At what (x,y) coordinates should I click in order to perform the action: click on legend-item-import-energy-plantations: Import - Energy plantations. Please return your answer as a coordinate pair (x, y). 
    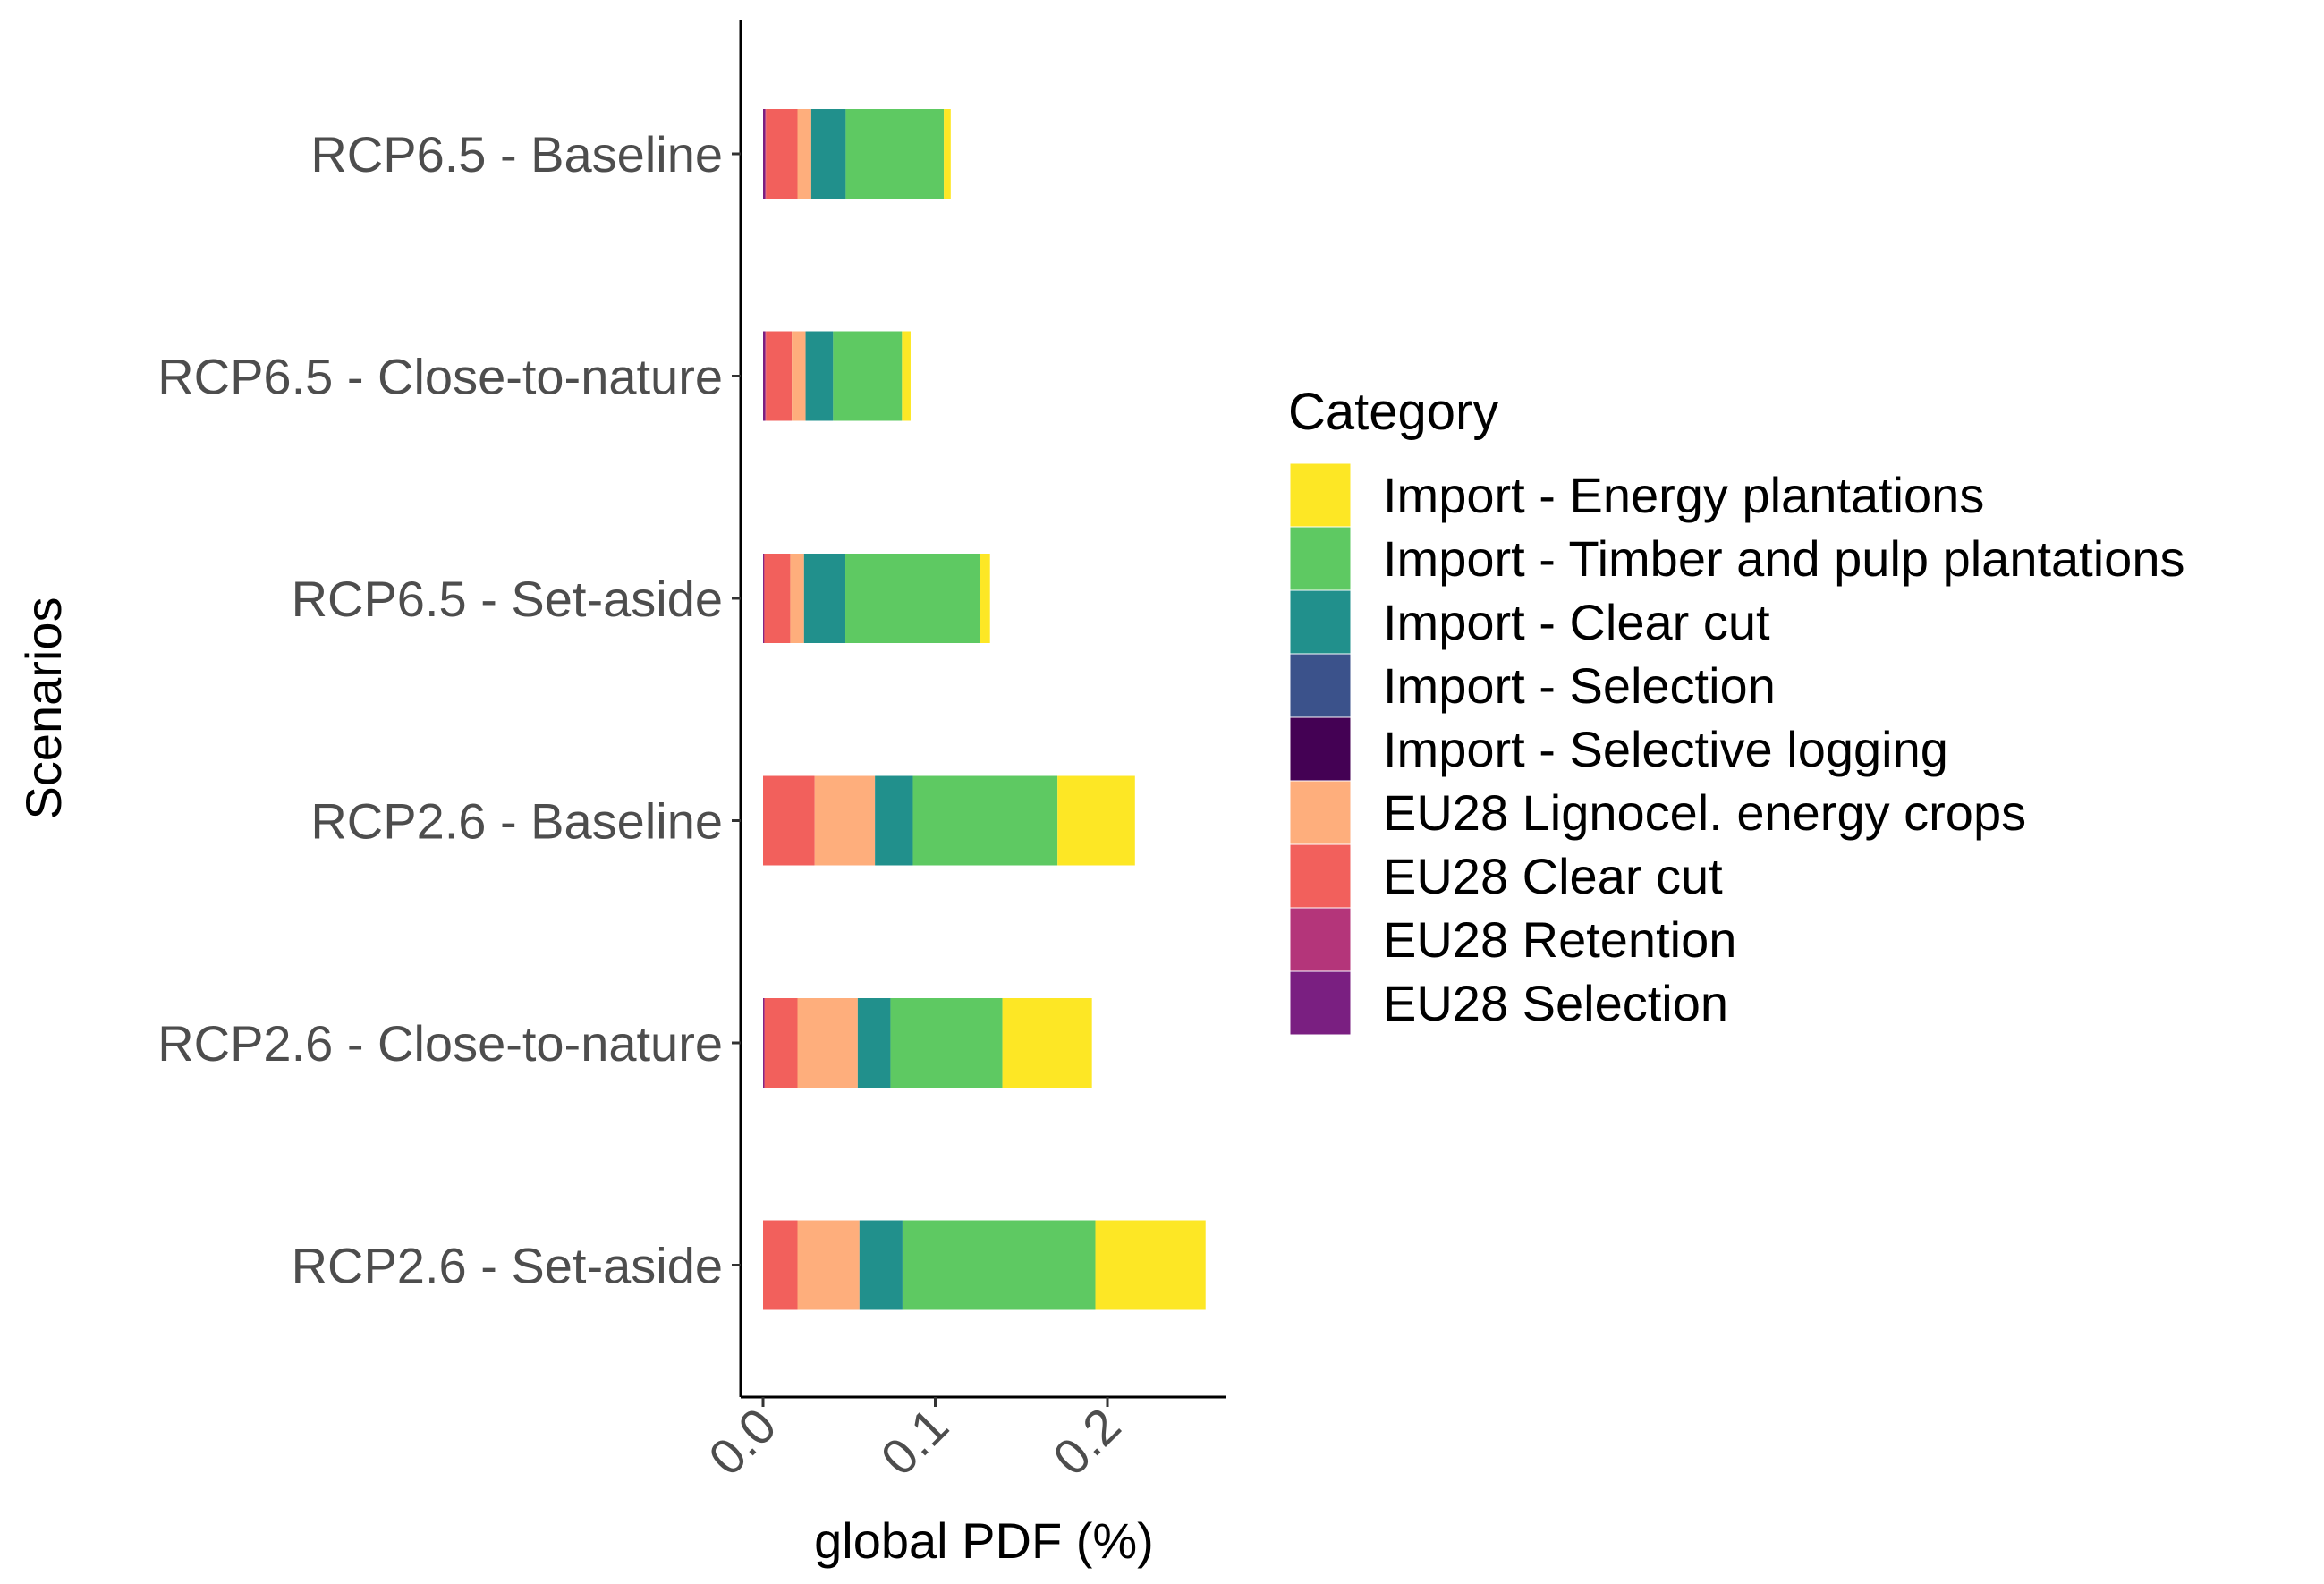
    Looking at the image, I should click on (1636, 495).